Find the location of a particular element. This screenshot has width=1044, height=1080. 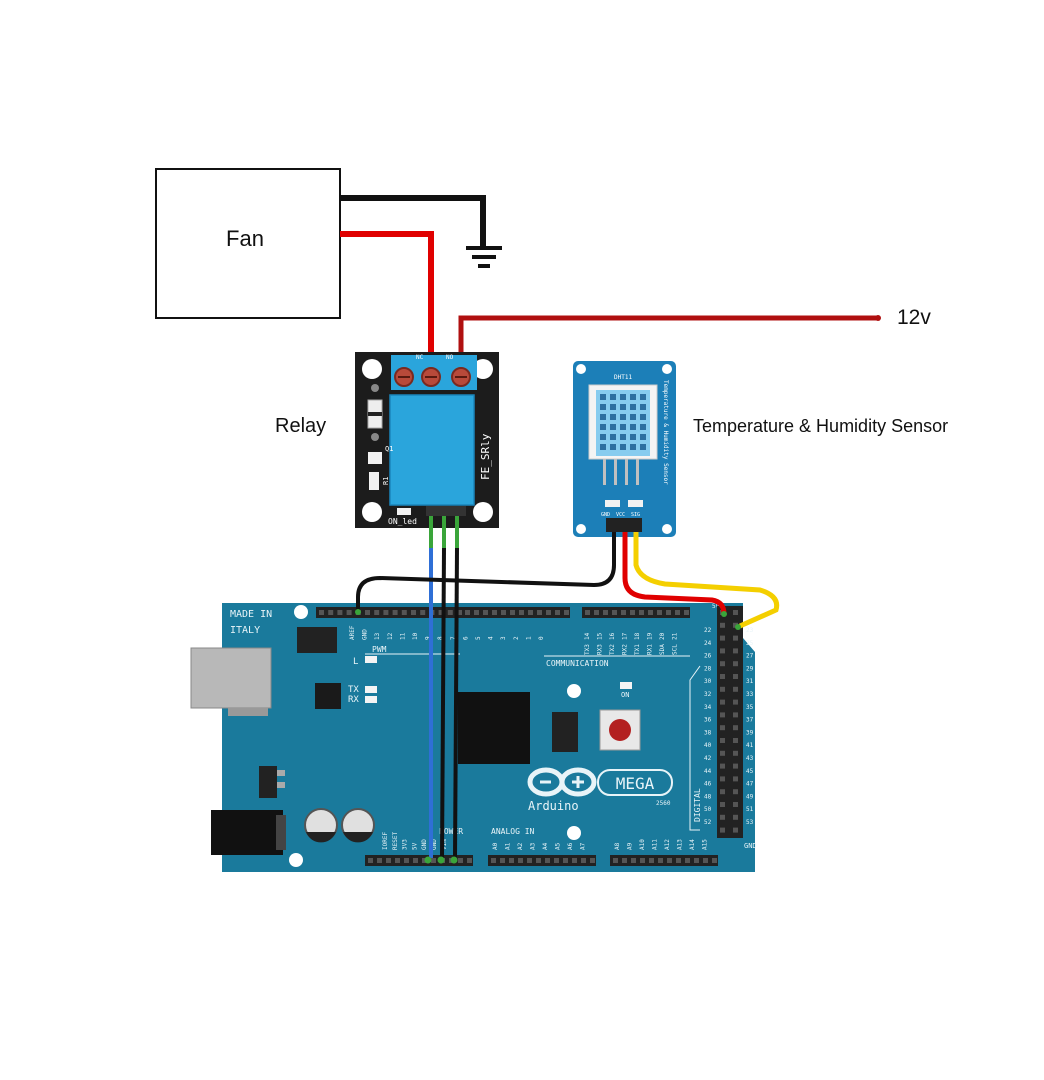

analog-pin-label: A6 is located at coordinates (570, 846).